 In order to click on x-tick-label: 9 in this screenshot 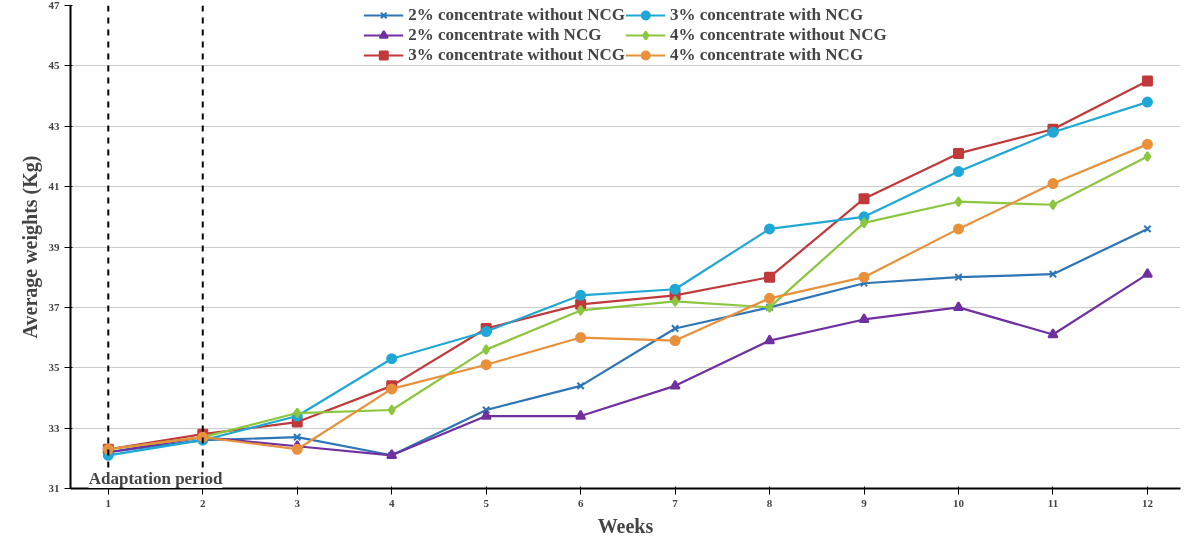, I will do `click(864, 502)`.